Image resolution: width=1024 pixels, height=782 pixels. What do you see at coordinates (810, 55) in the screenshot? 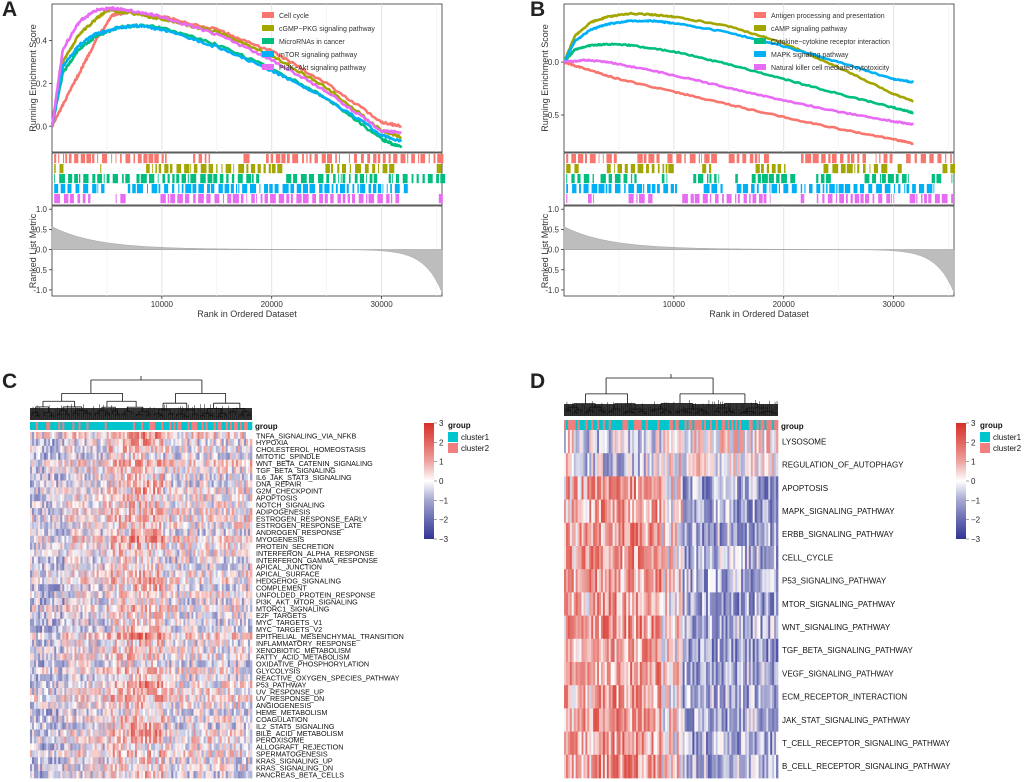
I see `legend-label: MAPK signaling pathway` at bounding box center [810, 55].